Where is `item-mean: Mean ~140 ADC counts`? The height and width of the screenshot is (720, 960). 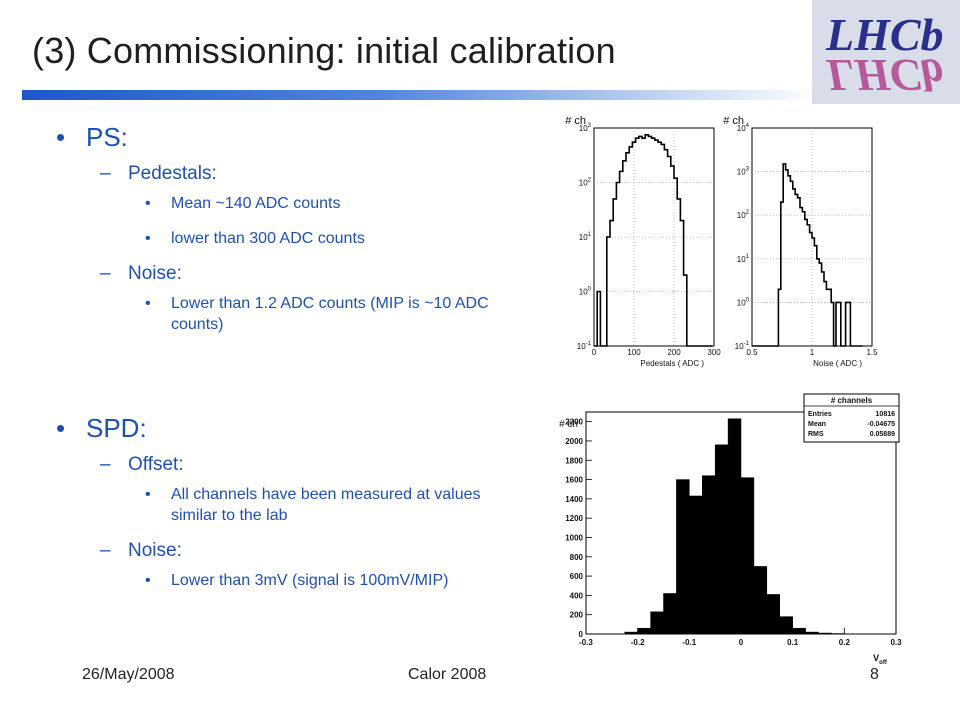
item-mean: Mean ~140 ADC counts is located at coordinates (276, 203).